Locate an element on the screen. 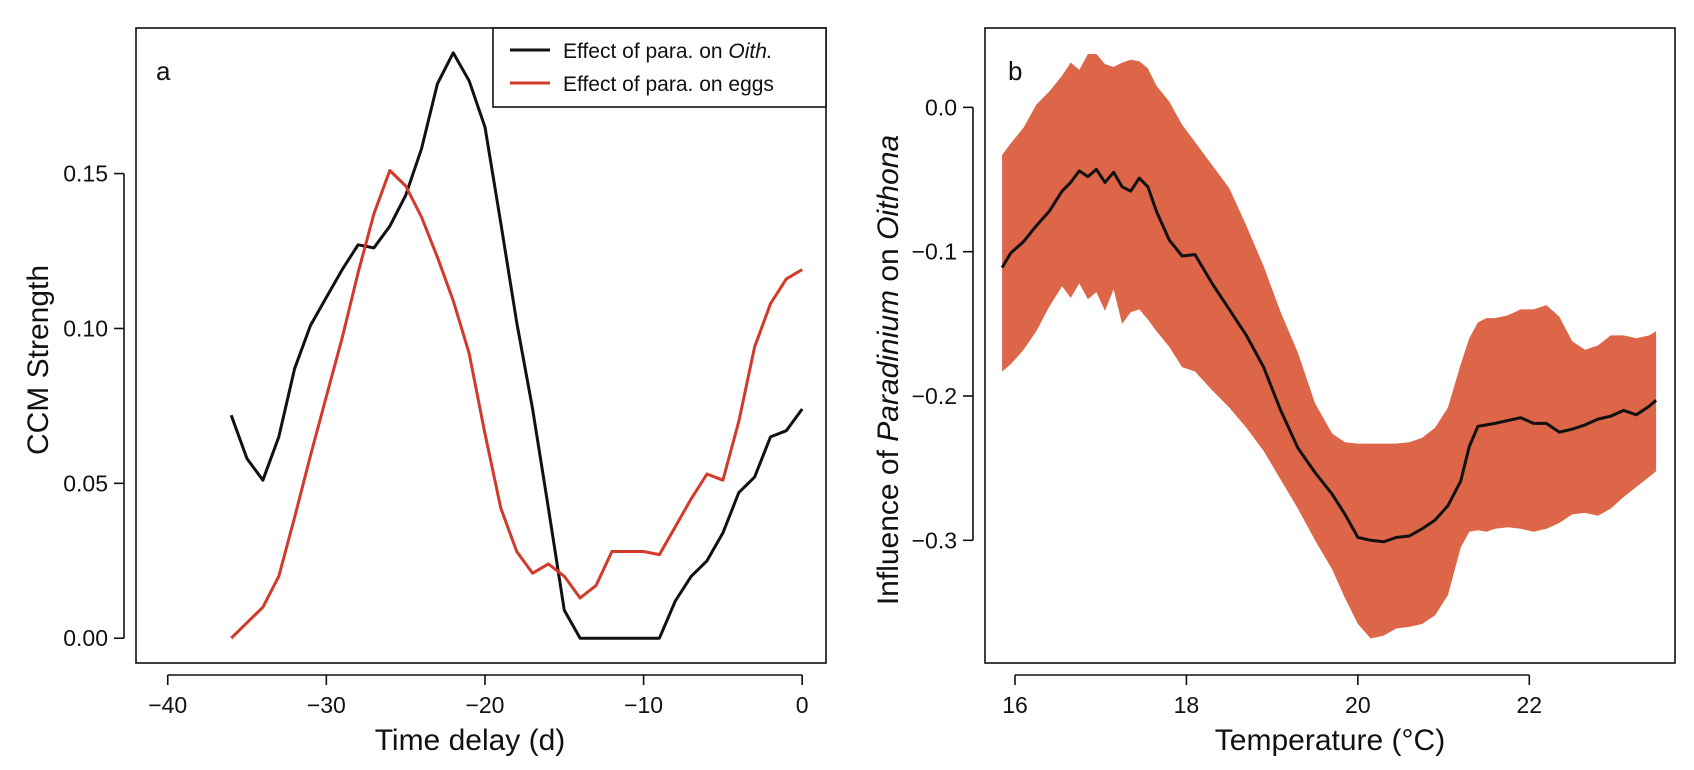 The height and width of the screenshot is (770, 1694). x-tick-label: −30 is located at coordinates (326, 705).